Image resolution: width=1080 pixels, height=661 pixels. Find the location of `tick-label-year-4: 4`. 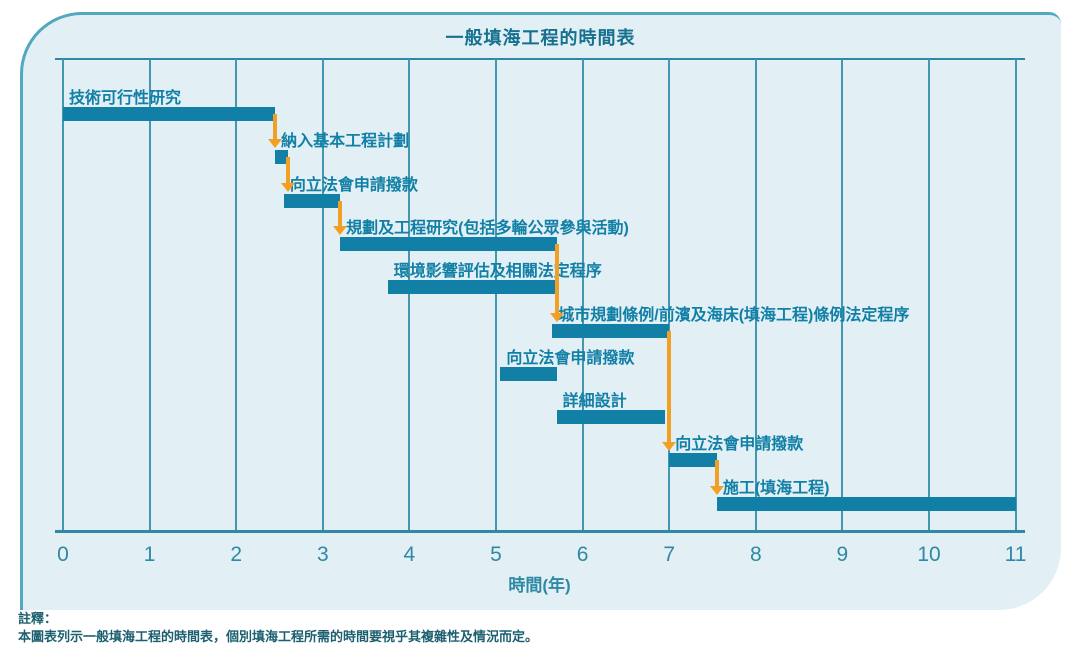

tick-label-year-4: 4 is located at coordinates (409, 554).